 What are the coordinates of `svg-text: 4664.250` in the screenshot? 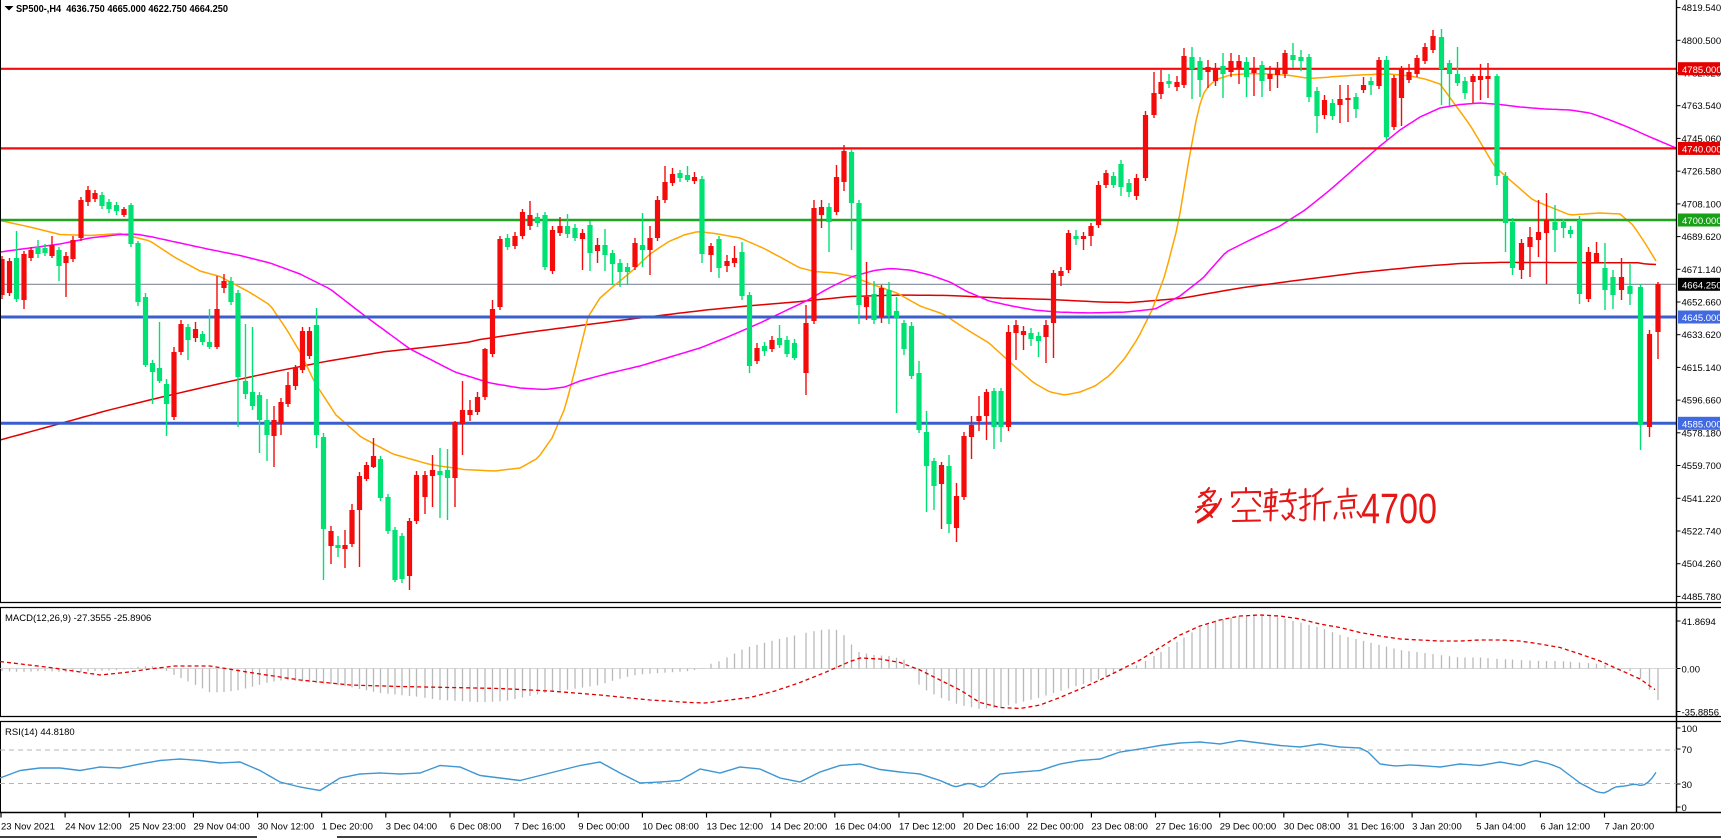 It's located at (1701, 285).